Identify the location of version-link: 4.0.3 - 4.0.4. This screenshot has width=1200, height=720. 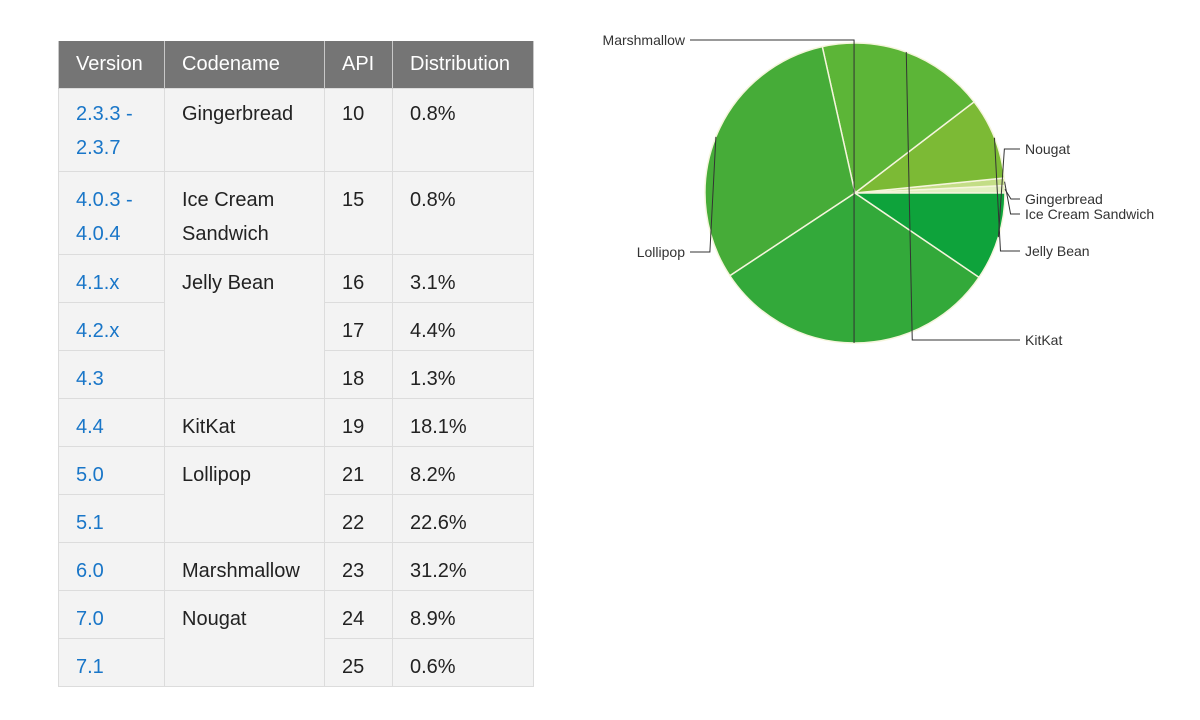
(104, 216).